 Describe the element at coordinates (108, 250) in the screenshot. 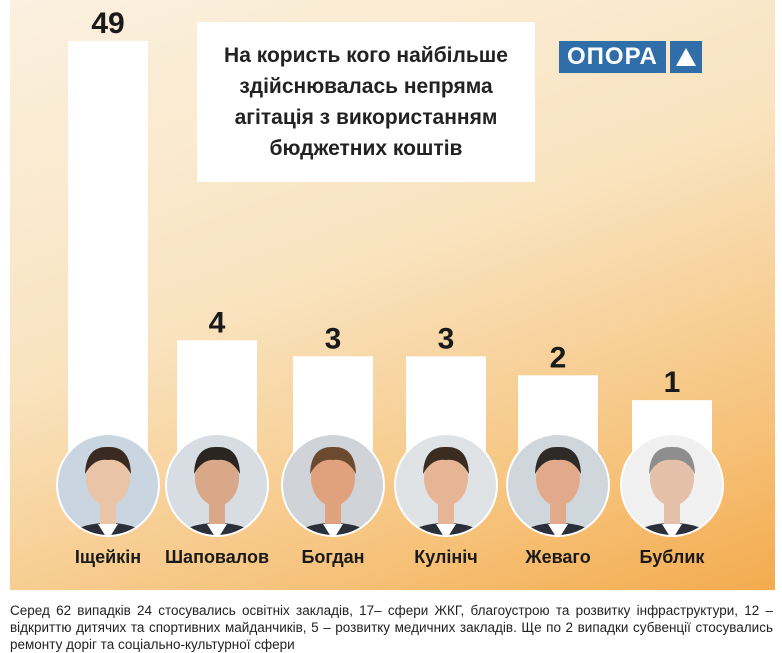

I see `bar` at that location.